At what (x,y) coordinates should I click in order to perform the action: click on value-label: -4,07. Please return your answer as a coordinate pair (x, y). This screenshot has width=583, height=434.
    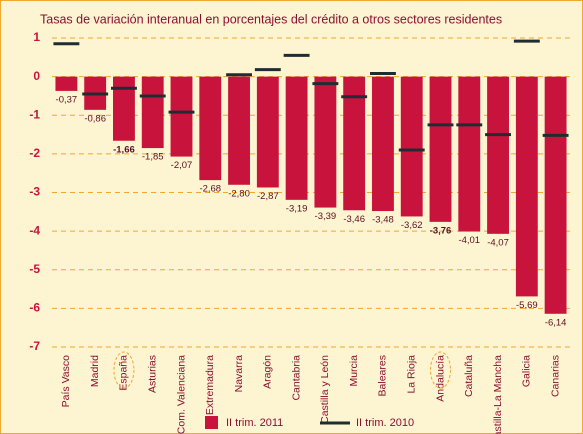
    Looking at the image, I should click on (498, 242).